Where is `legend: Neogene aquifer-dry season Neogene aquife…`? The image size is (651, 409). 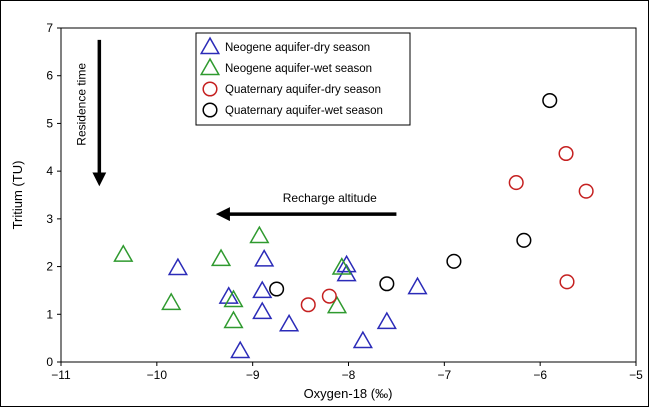 legend: Neogene aquifer-dry season Neogene aquife… is located at coordinates (303, 79).